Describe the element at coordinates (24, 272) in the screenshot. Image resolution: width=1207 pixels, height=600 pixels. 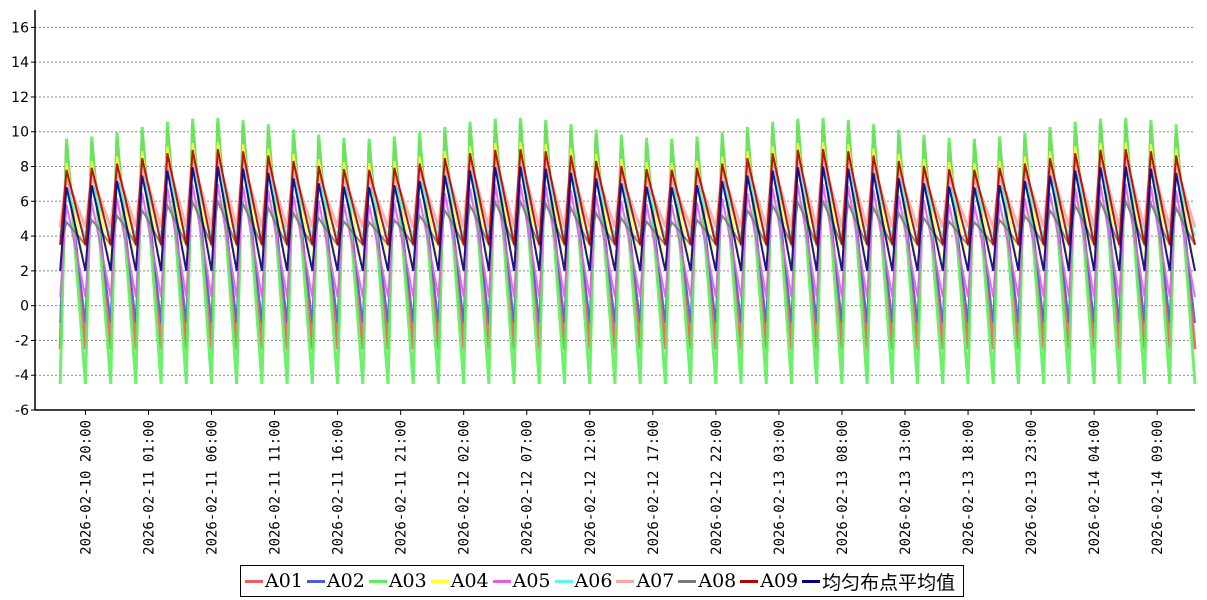
I see `y-tick-label: 2` at that location.